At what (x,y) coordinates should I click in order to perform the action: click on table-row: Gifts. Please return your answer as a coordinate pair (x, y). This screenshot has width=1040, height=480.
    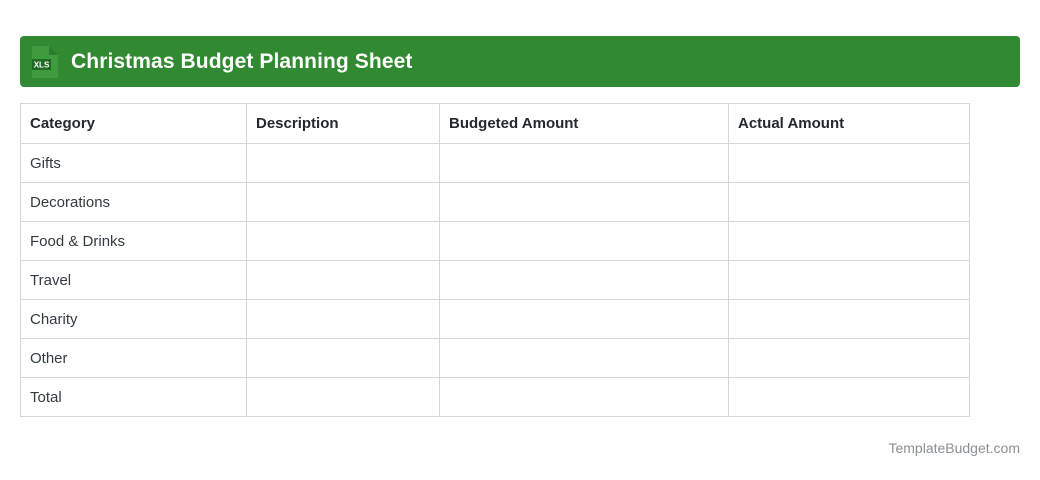
    Looking at the image, I should click on (495, 163).